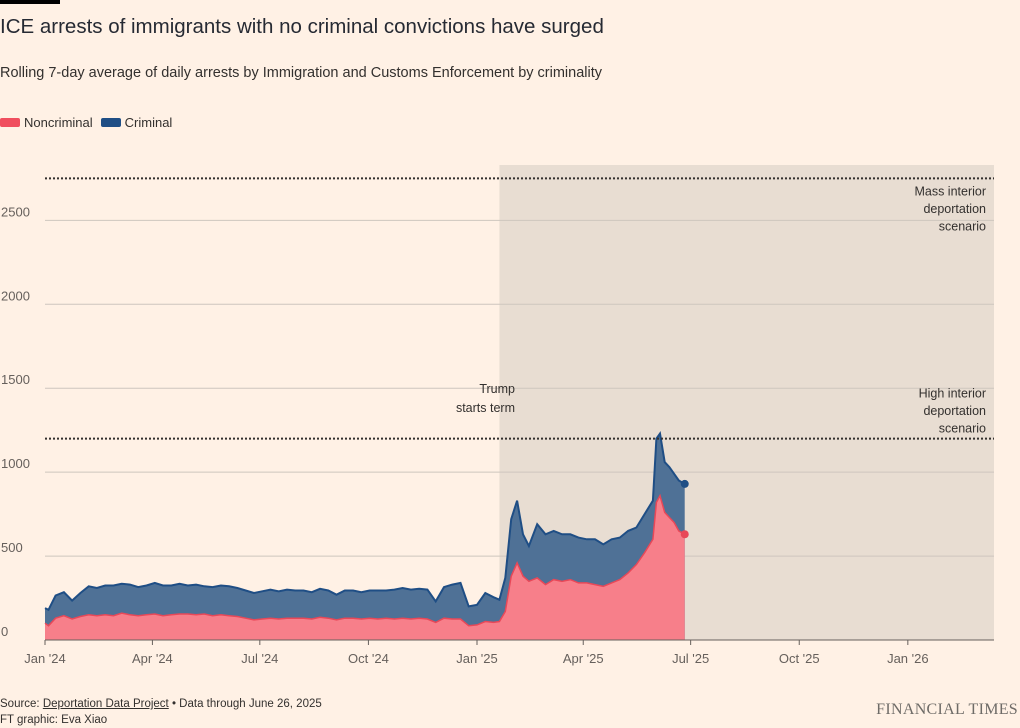 The height and width of the screenshot is (728, 1020). Describe the element at coordinates (950, 191) in the screenshot. I see `reference-label-line: Mass interior` at that location.